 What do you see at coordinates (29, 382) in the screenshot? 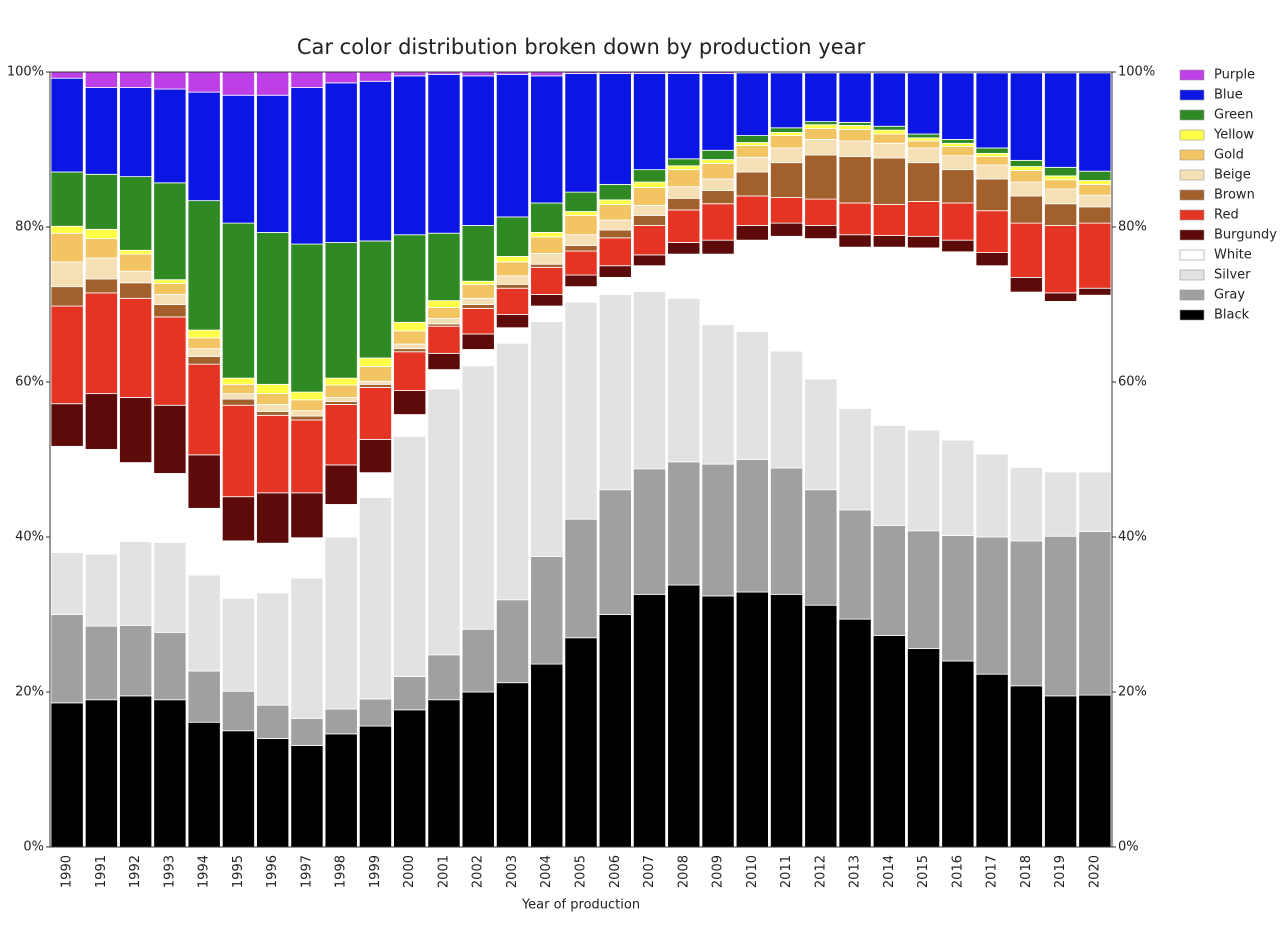
I see `y-tick-label: 60%` at bounding box center [29, 382].